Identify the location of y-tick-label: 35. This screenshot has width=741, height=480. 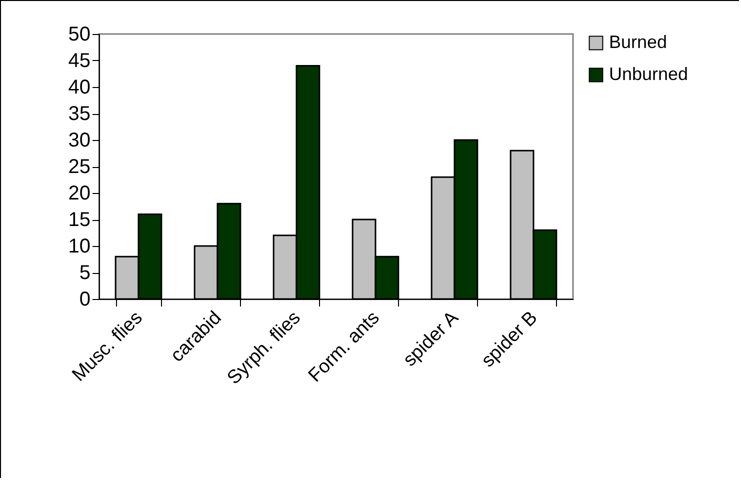
(79, 114).